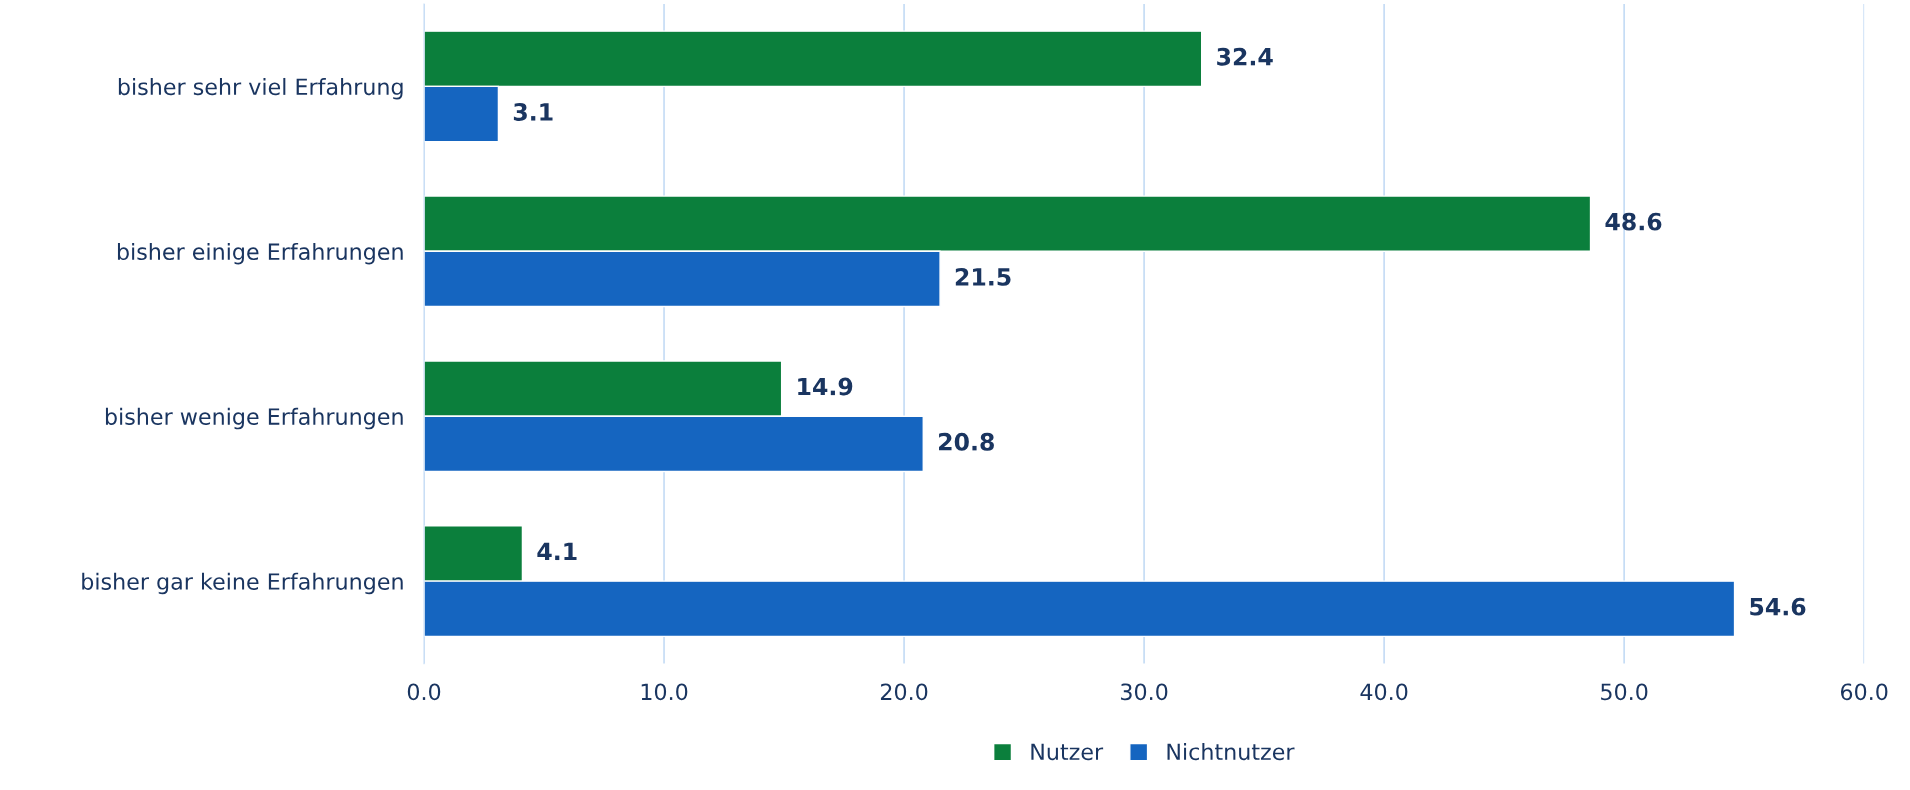 The width and height of the screenshot is (1910, 790). Describe the element at coordinates (1778, 606) in the screenshot. I see `data-label: 54.6` at that location.